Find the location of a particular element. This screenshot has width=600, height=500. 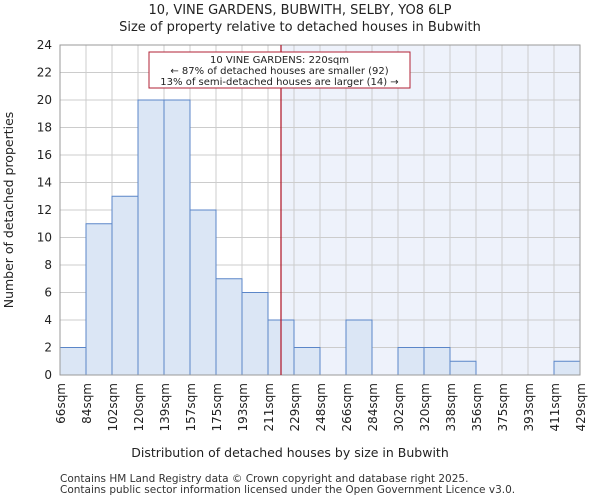

x-tick-label: 375sqm is located at coordinates (503, 407).